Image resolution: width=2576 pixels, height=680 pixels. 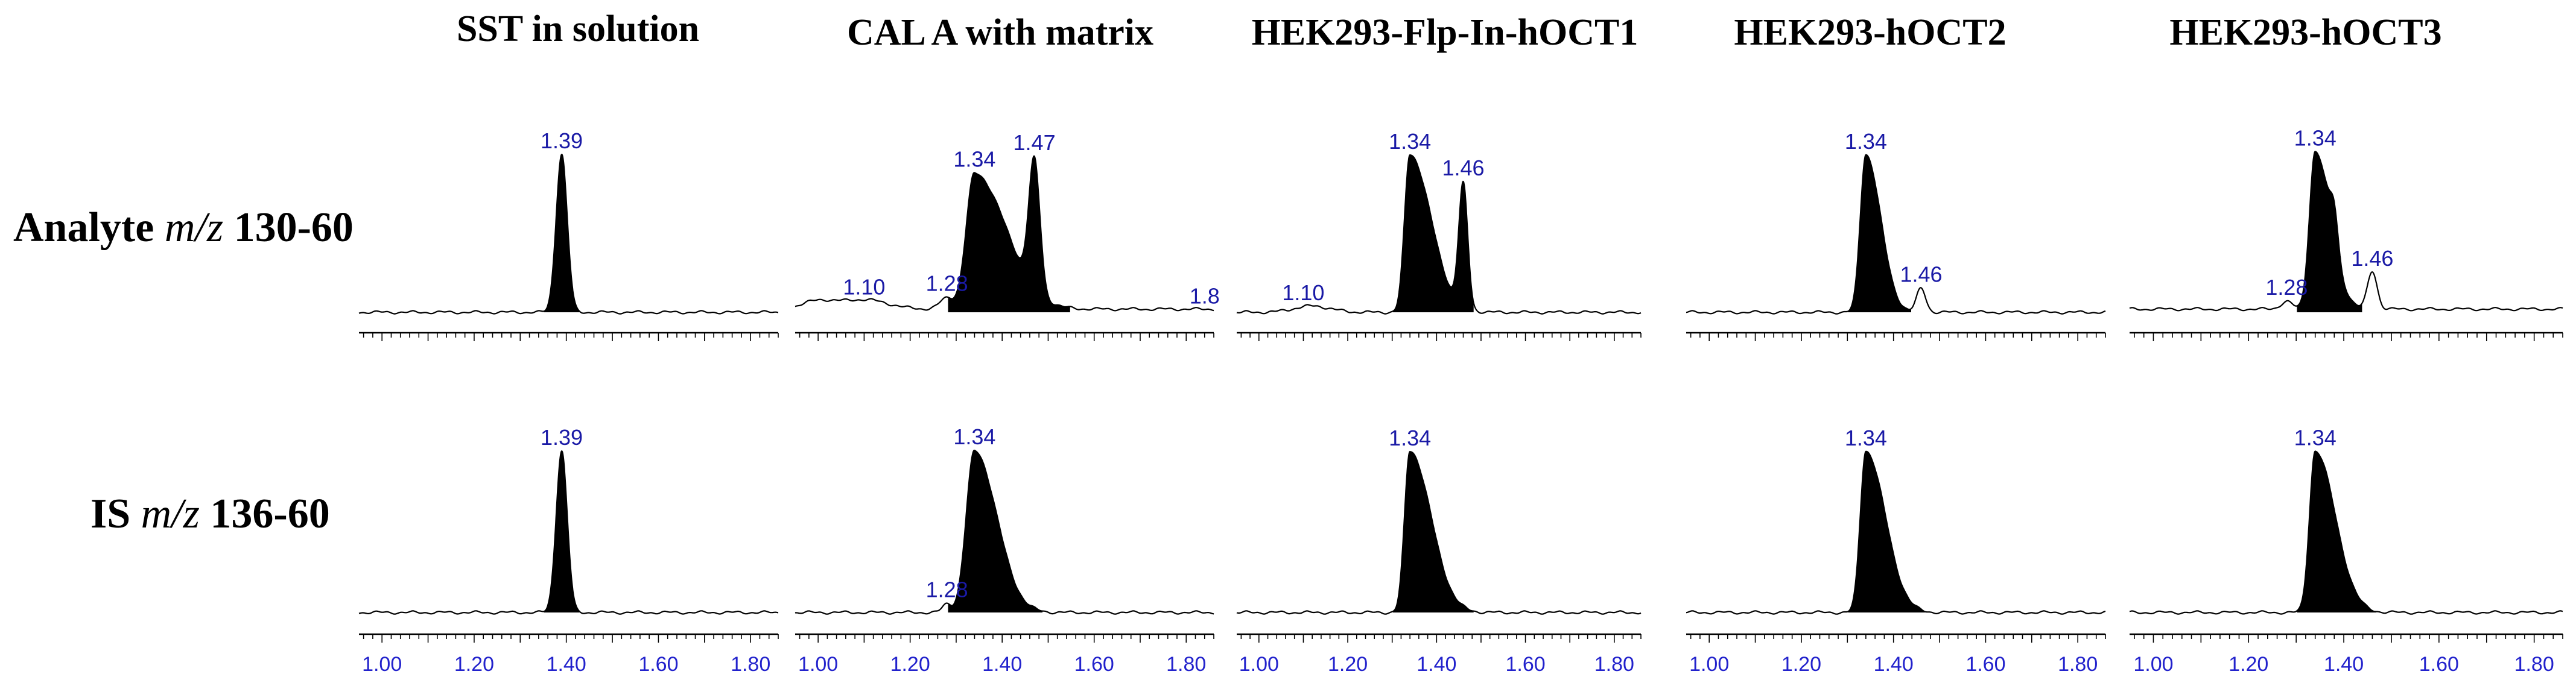 What do you see at coordinates (288, 228) in the screenshot?
I see `row-label-analyte-suffix: 130-60` at bounding box center [288, 228].